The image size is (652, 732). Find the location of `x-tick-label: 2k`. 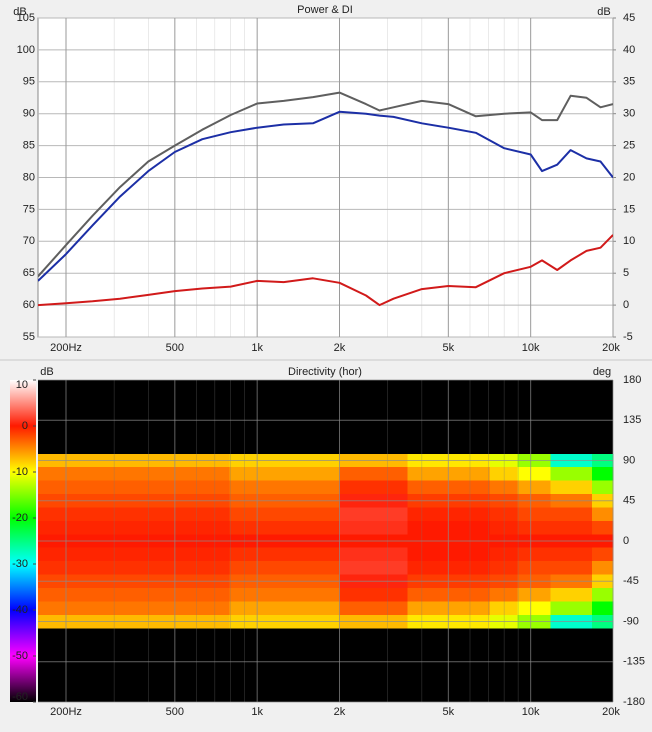

x-tick-label: 2k is located at coordinates (340, 712).